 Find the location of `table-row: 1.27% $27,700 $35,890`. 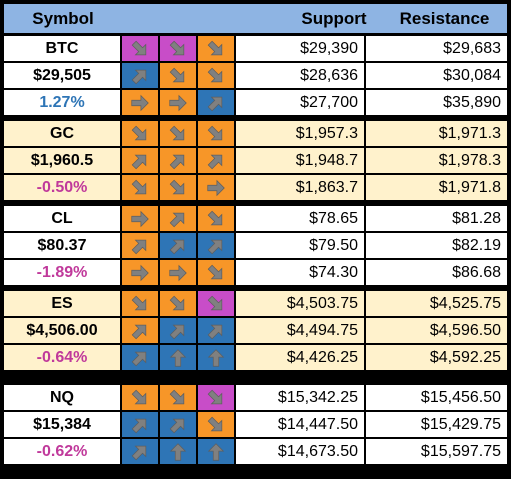

table-row: 1.27% $27,700 $35,890 is located at coordinates (255, 102).